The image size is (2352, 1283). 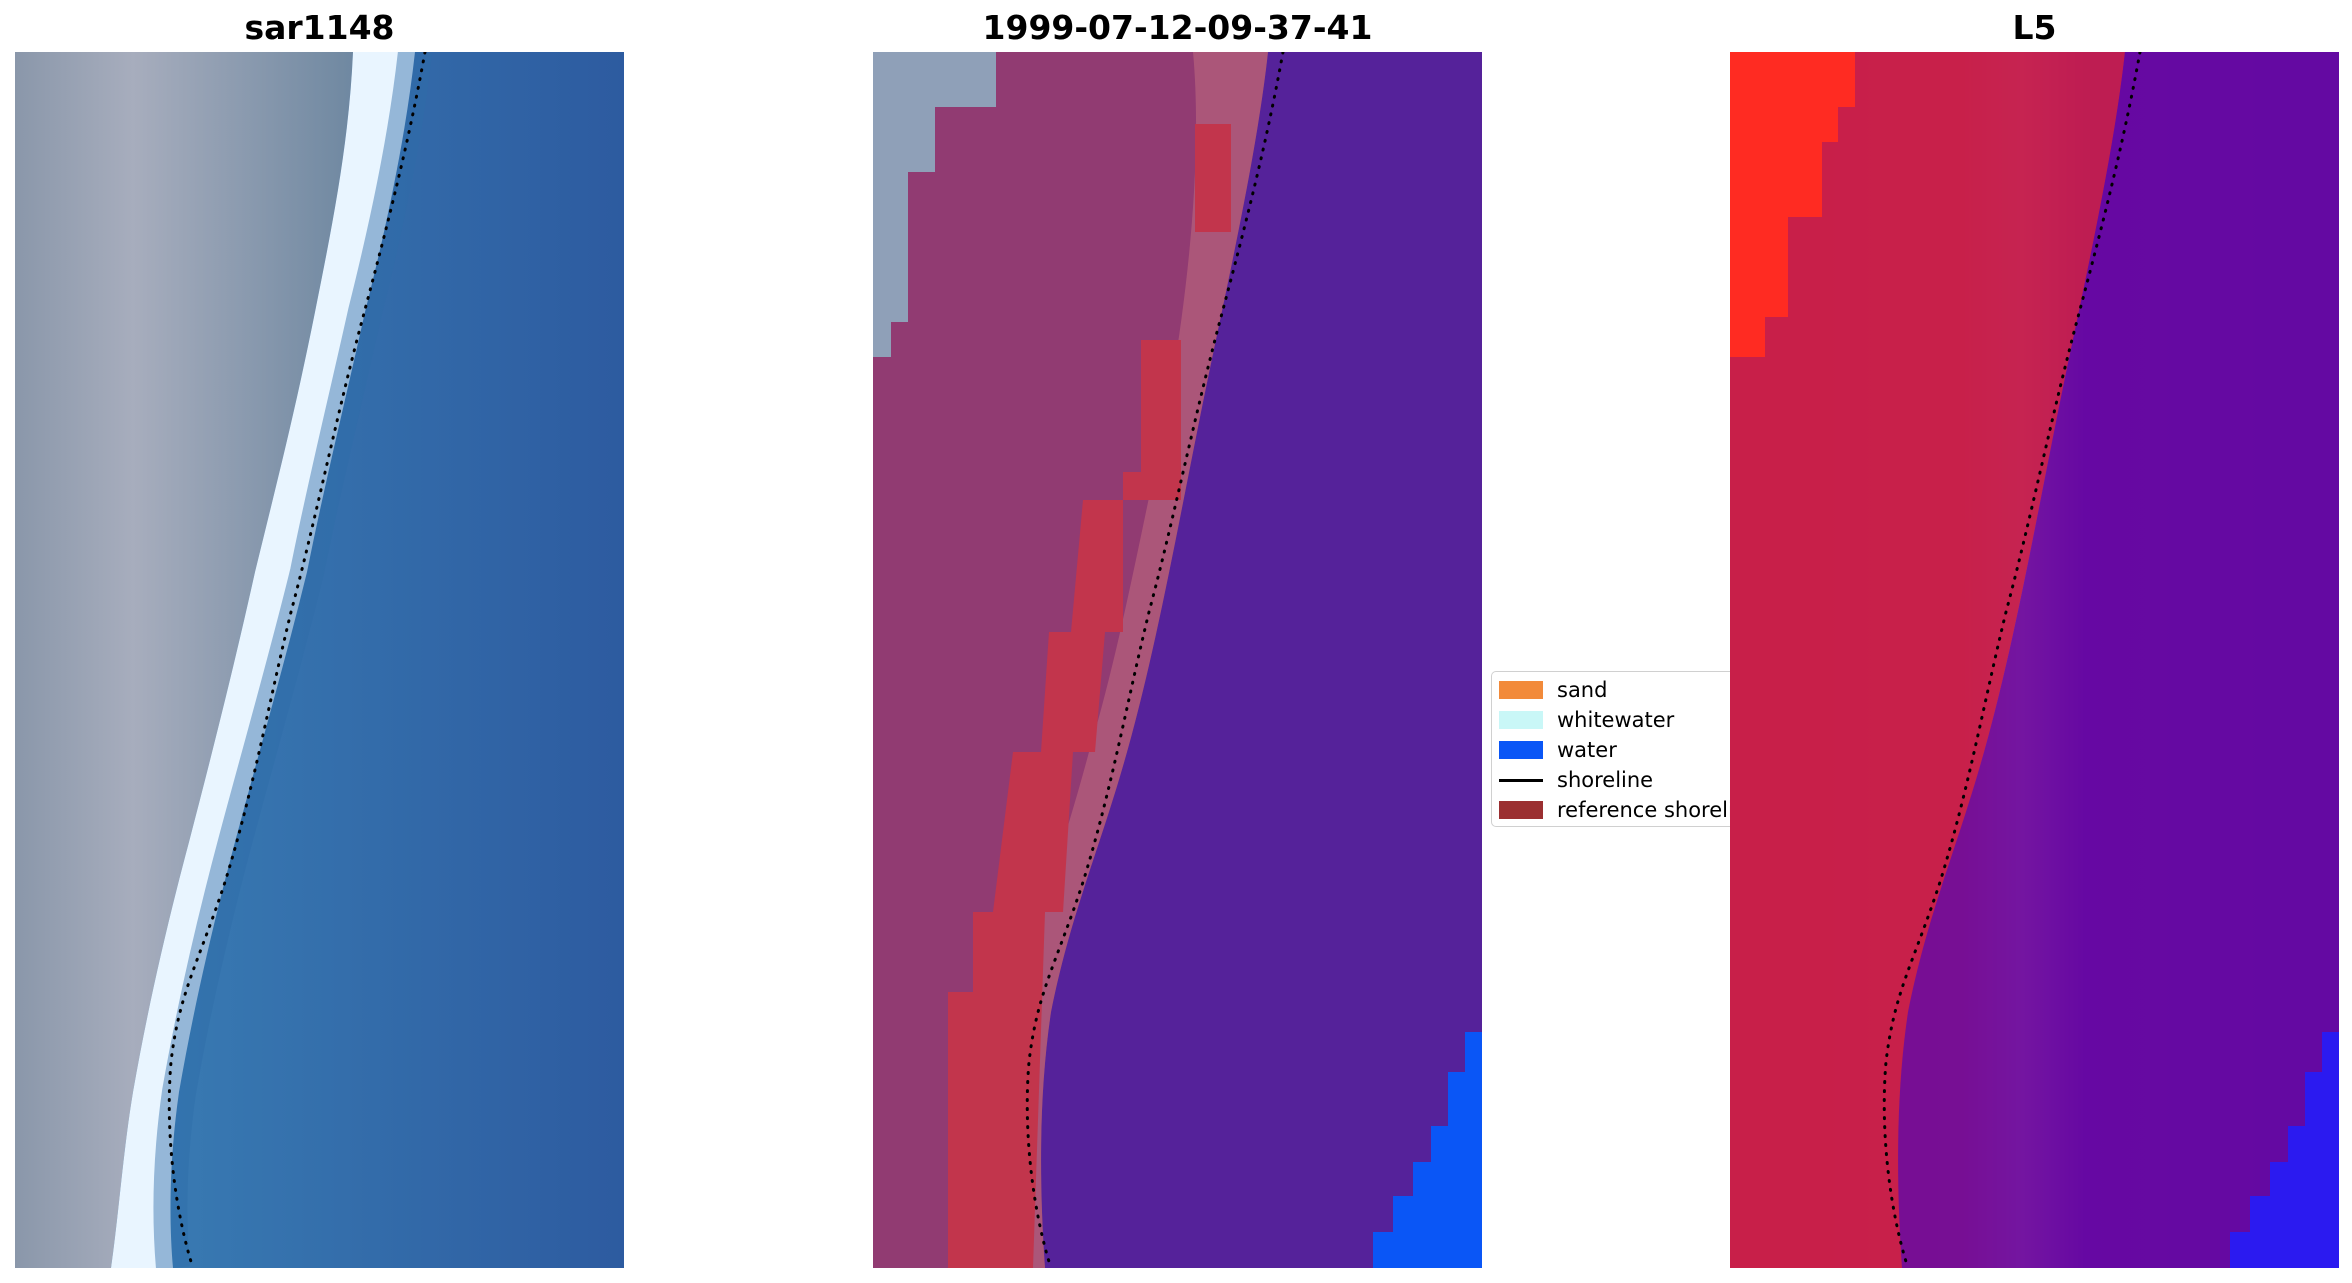 I want to click on legend-label-sand: sand, so click(x=1582, y=690).